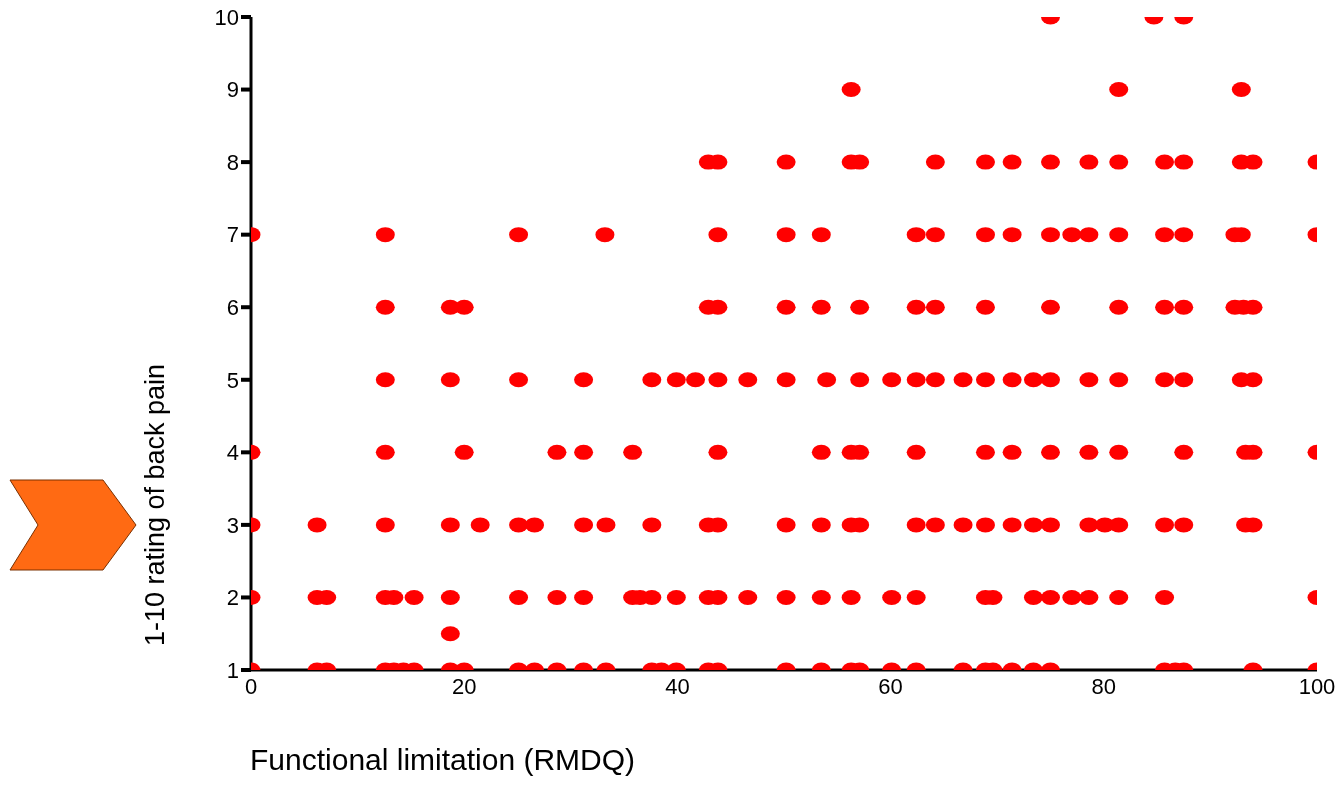  Describe the element at coordinates (232, 162) in the screenshot. I see `y-tick-label: 8` at that location.